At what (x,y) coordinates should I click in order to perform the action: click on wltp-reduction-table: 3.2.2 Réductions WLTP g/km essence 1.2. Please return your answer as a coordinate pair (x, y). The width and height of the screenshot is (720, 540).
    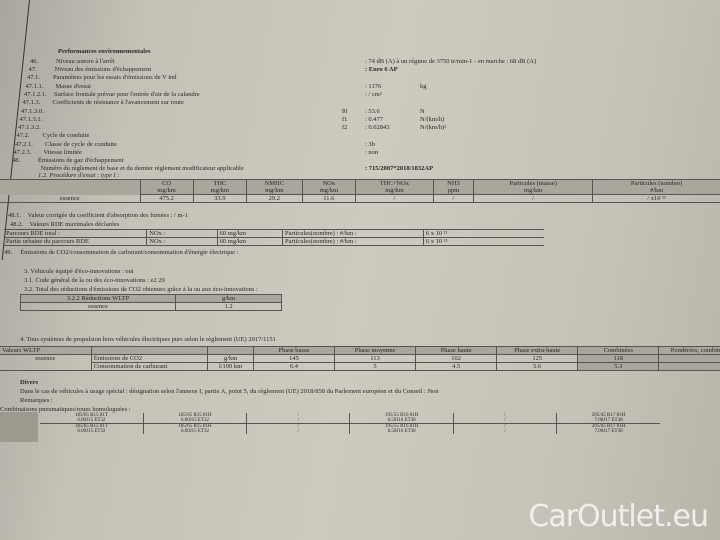
    Looking at the image, I should click on (151, 302).